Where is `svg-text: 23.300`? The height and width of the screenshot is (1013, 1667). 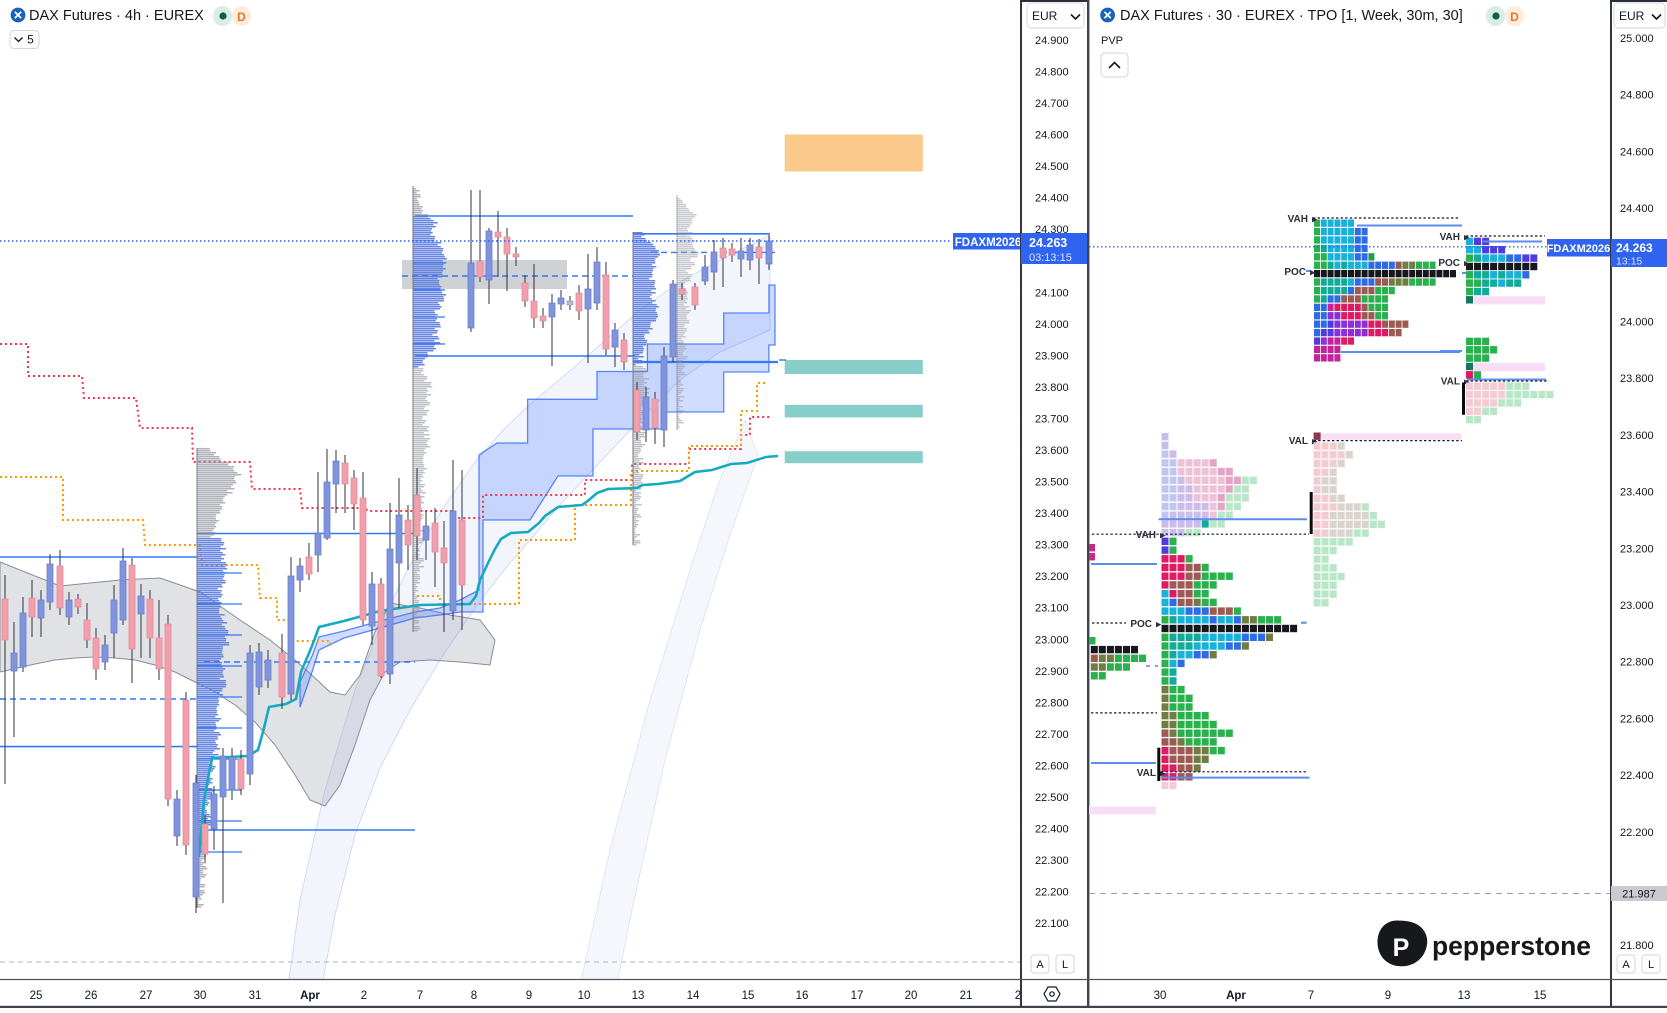 svg-text: 23.300 is located at coordinates (1052, 546).